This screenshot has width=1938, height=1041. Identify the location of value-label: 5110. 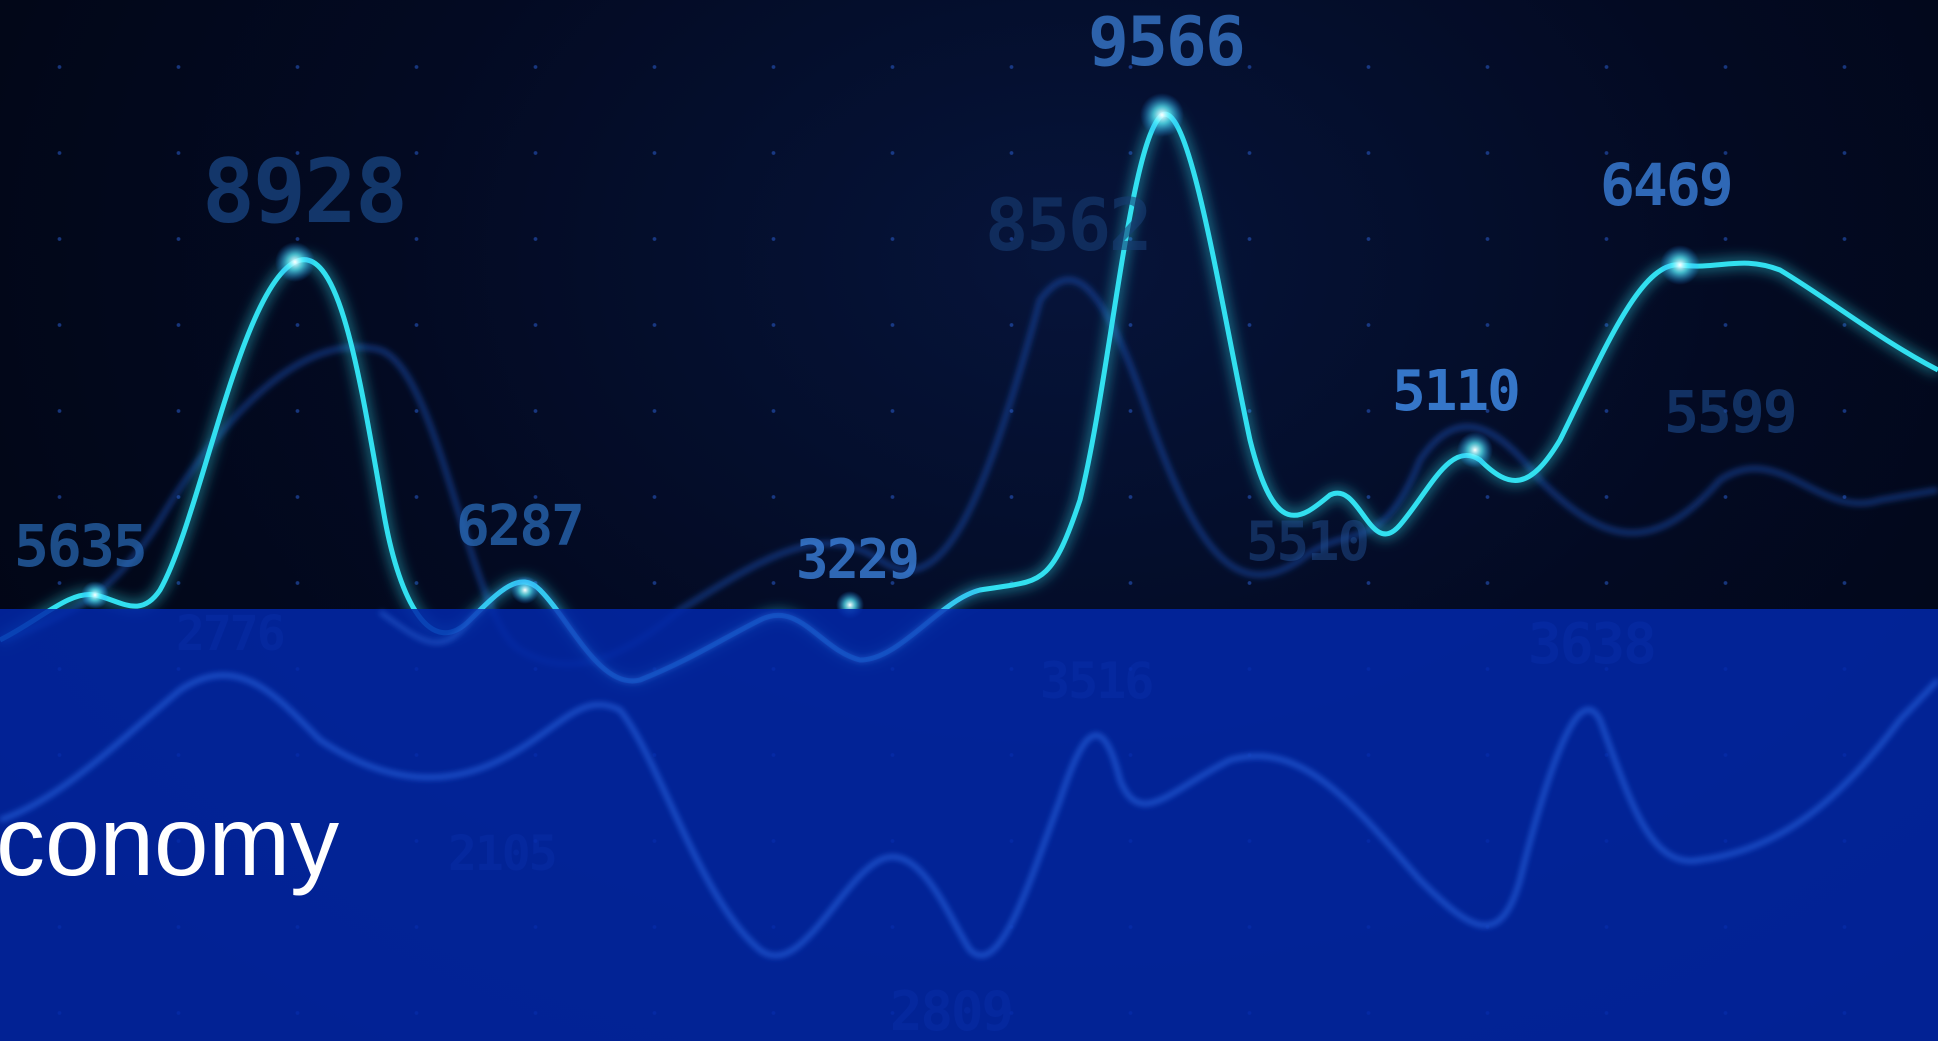
(1455, 391).